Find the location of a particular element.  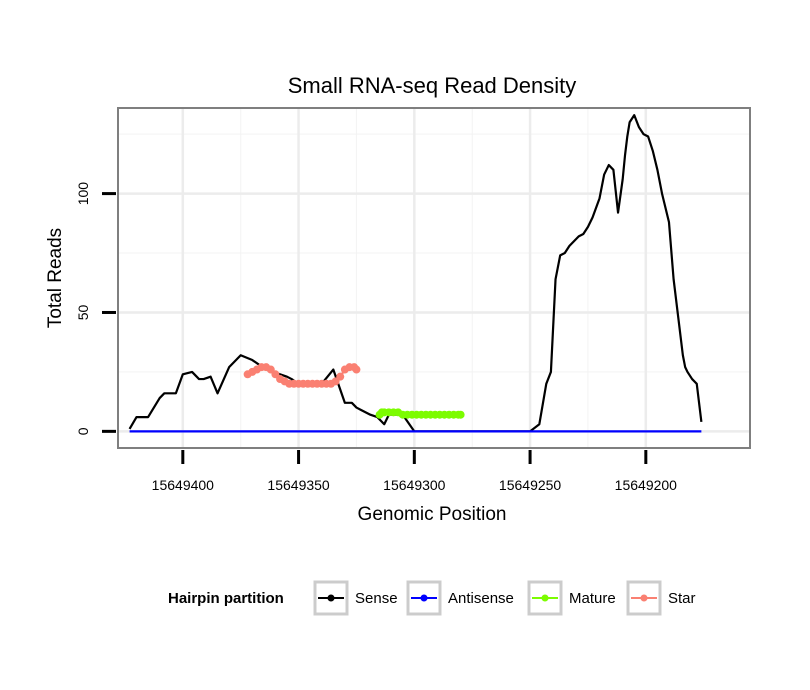

y-tick-label: 100 is located at coordinates (83, 194).